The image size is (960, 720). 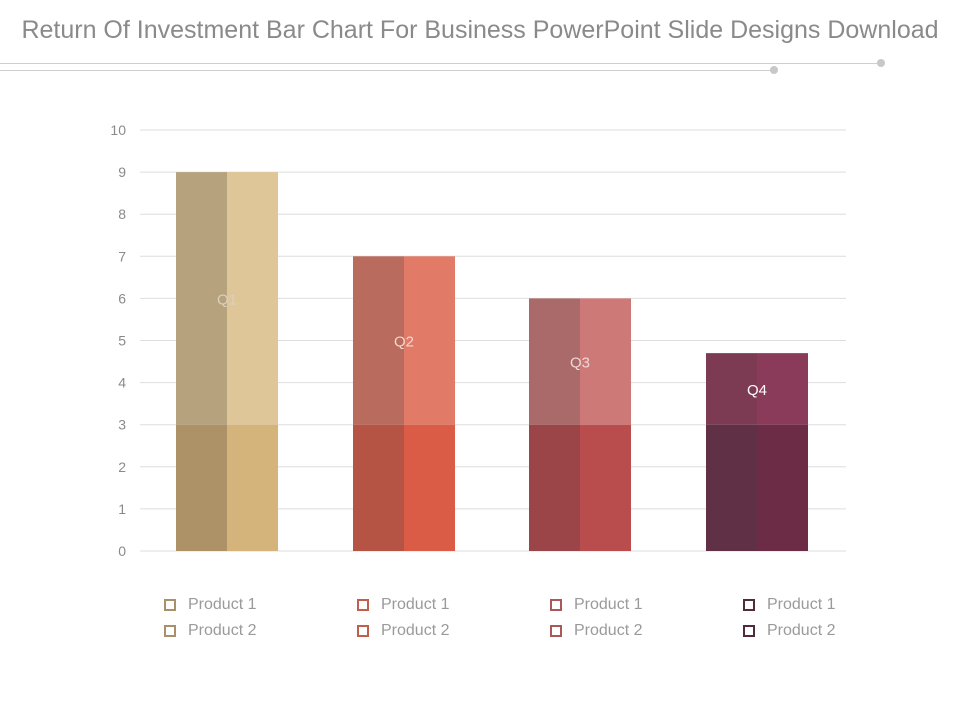 I want to click on bar-q1-product-1-left, so click(x=201, y=487).